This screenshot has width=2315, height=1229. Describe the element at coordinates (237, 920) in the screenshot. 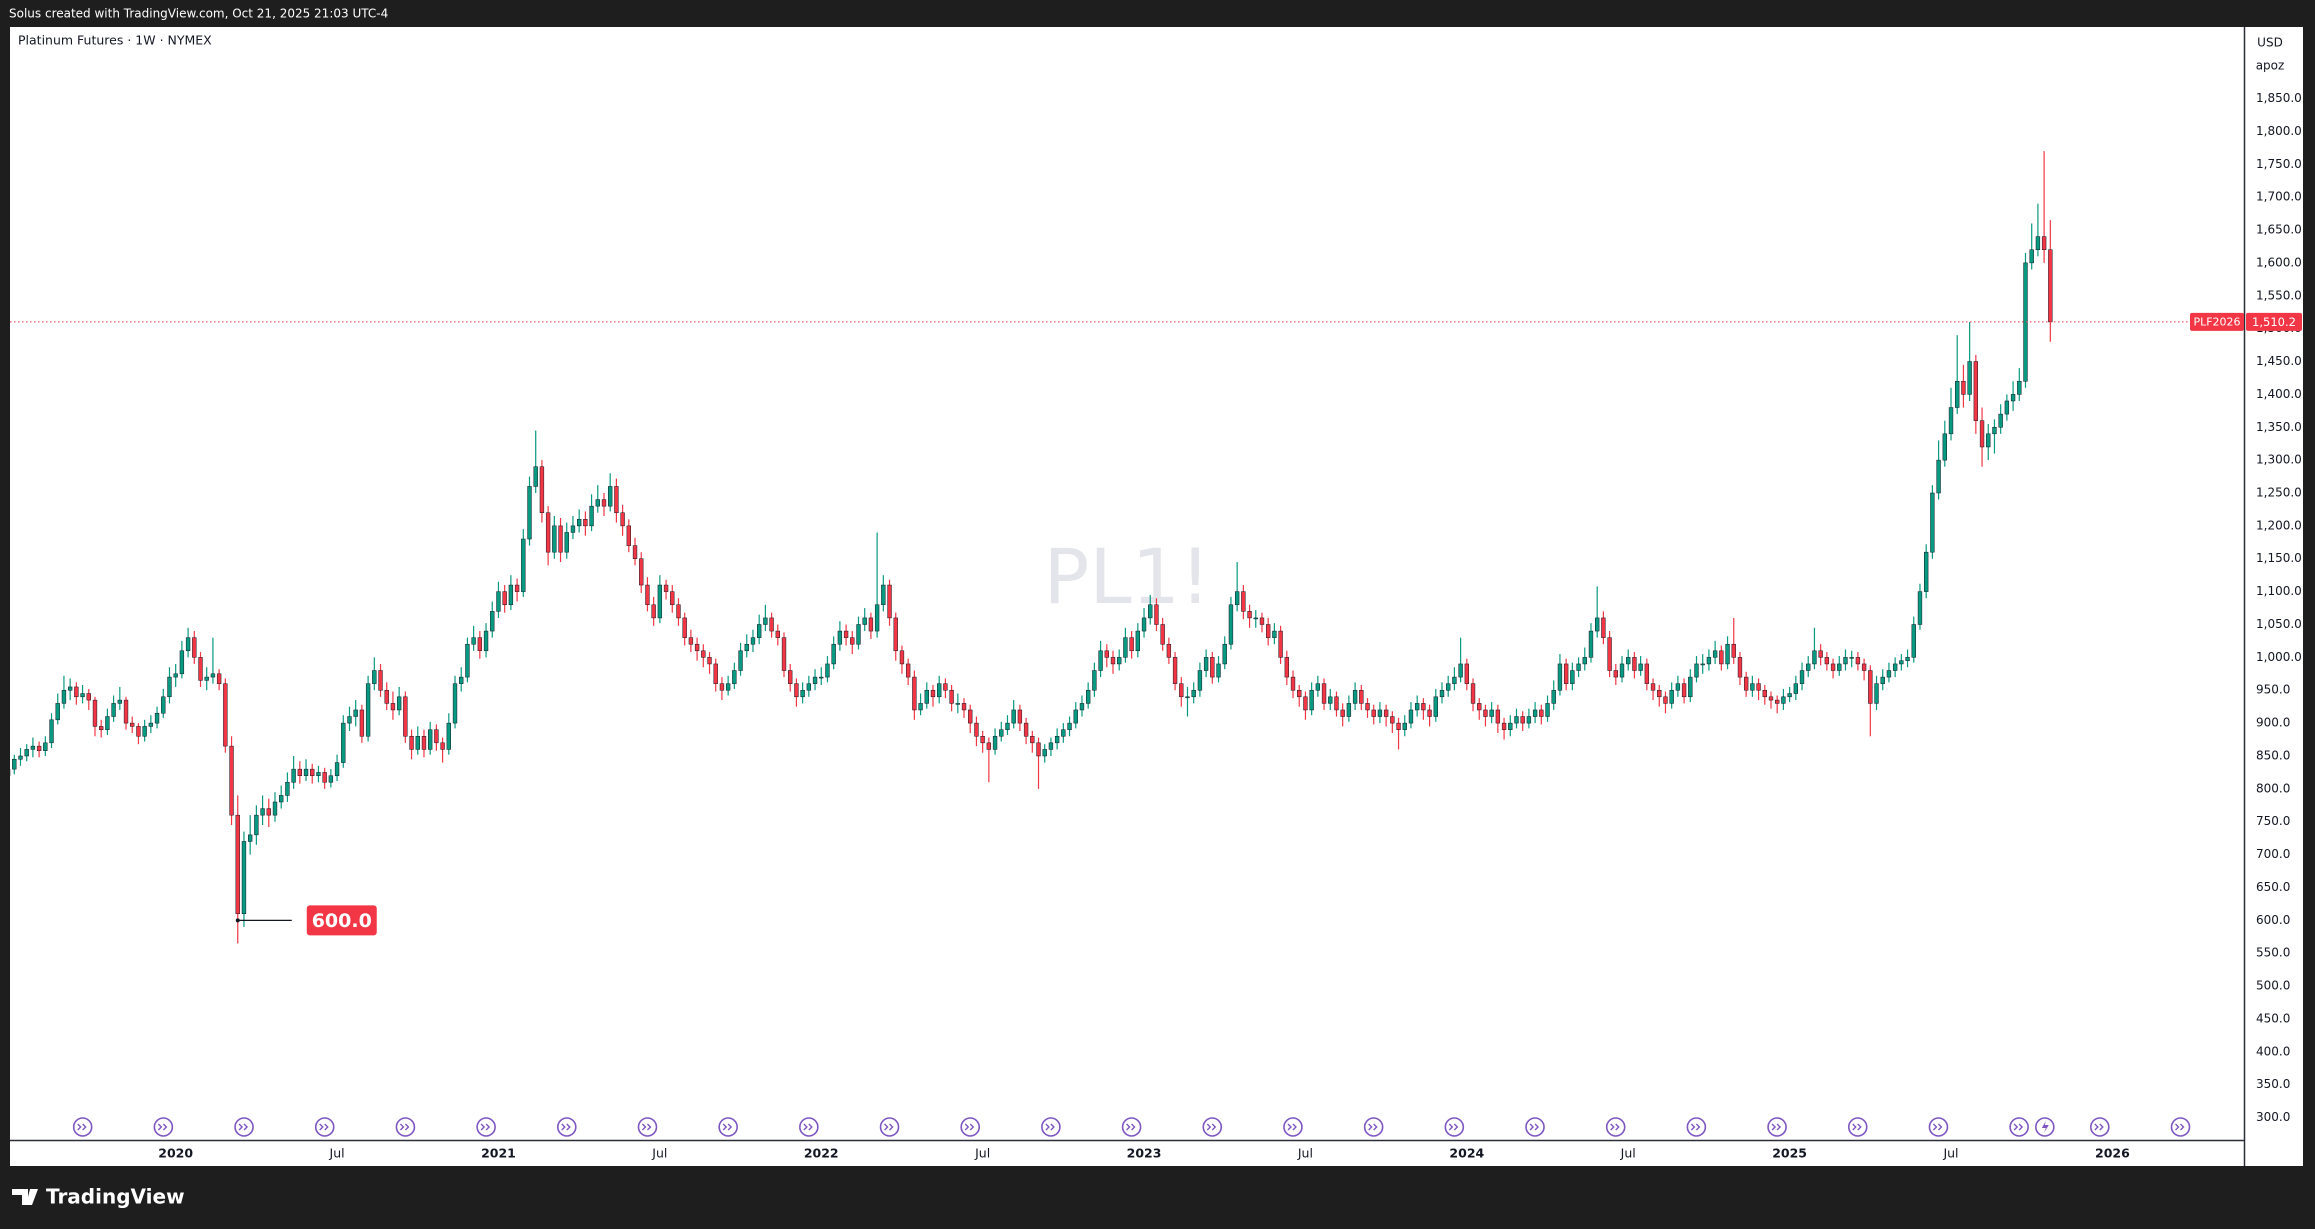

I see `annotation-dot` at that location.